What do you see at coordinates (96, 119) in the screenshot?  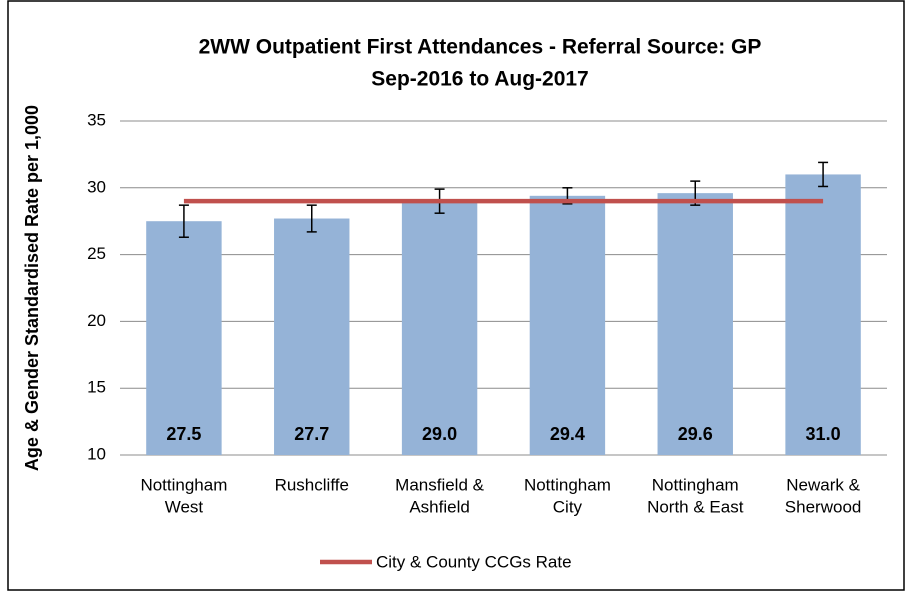 I see `y-tick-label: 35` at bounding box center [96, 119].